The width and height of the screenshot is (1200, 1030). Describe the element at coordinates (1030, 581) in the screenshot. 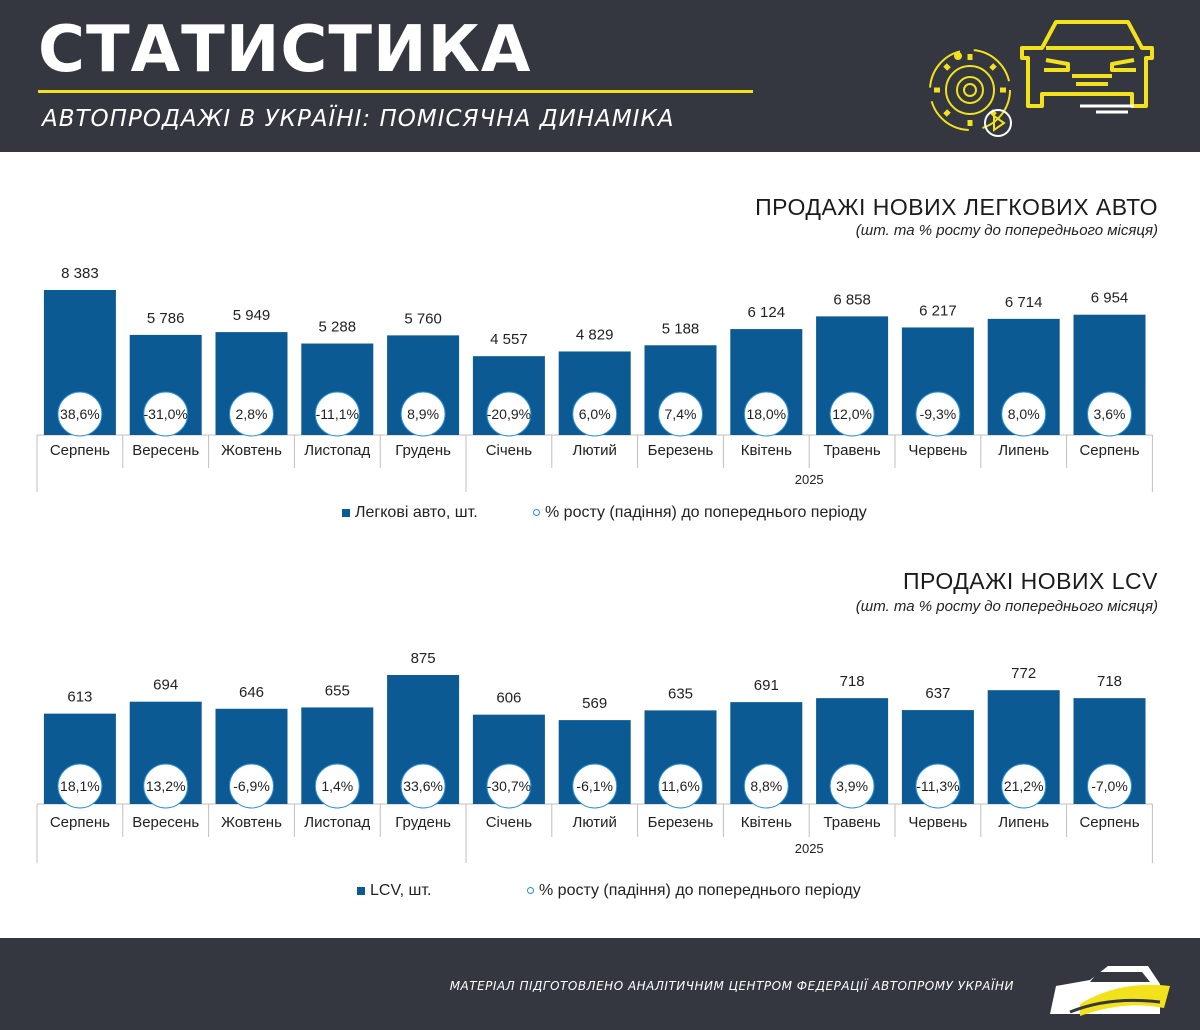

I see `chart-title: ПРОДАЖІ НОВИХ LCV` at that location.